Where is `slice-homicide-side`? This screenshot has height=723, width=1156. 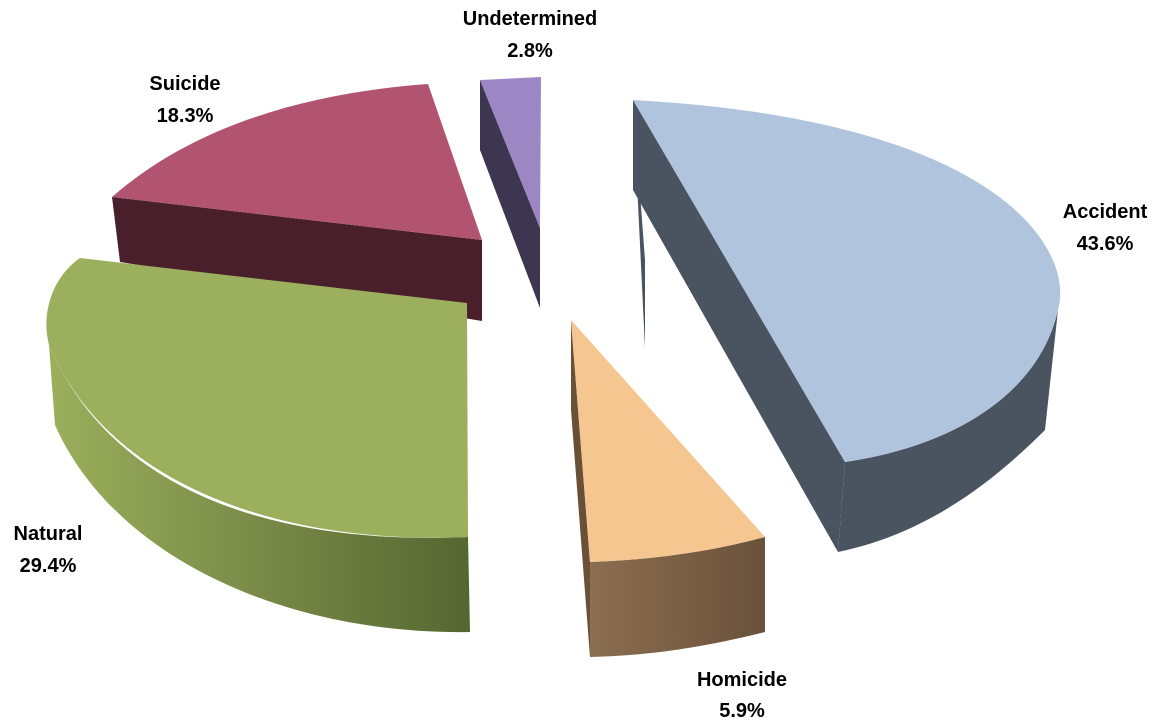 slice-homicide-side is located at coordinates (677, 597).